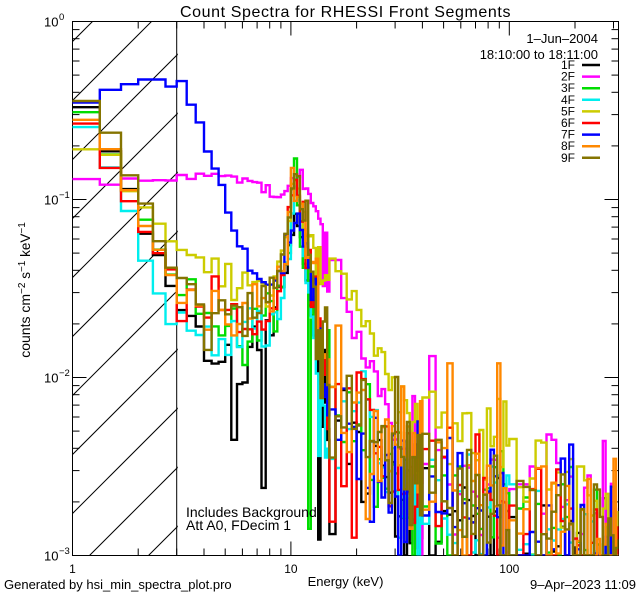 The image size is (640, 605). Describe the element at coordinates (238, 525) in the screenshot. I see `svg-text: Att A0, FDecim 1` at that location.